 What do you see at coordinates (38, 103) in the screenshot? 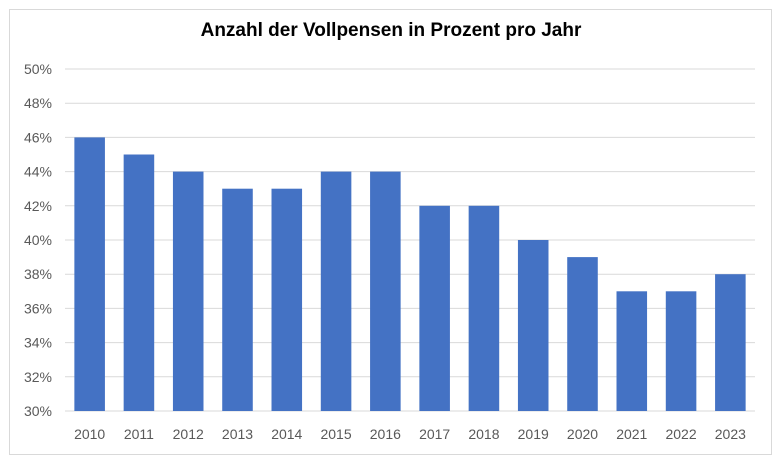
I see `y-tick-label: 48%` at bounding box center [38, 103].